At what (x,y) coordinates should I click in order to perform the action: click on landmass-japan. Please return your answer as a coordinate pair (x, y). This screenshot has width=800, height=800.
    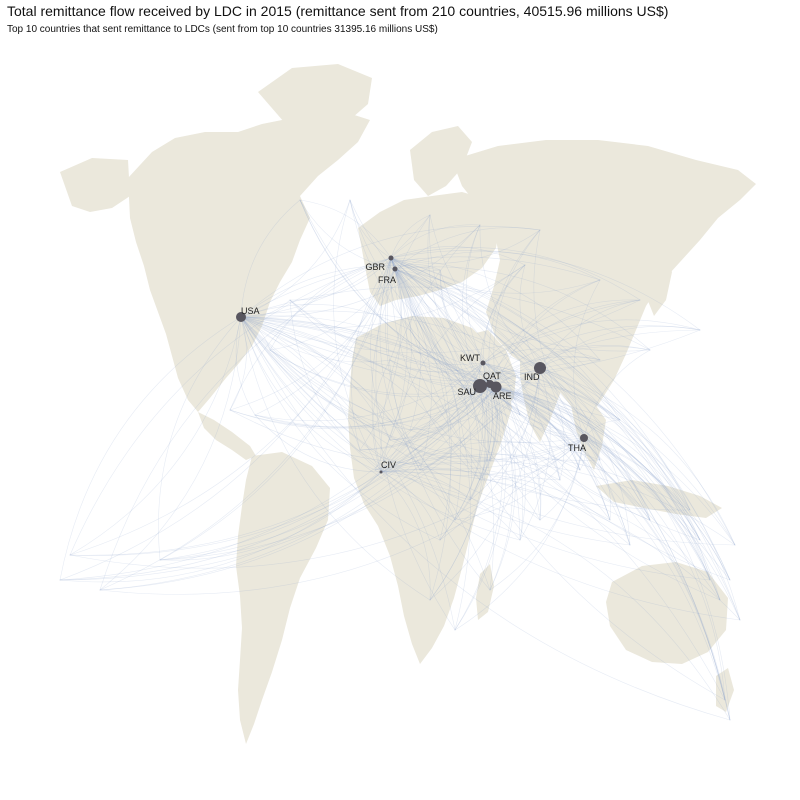
    Looking at the image, I should click on (659, 283).